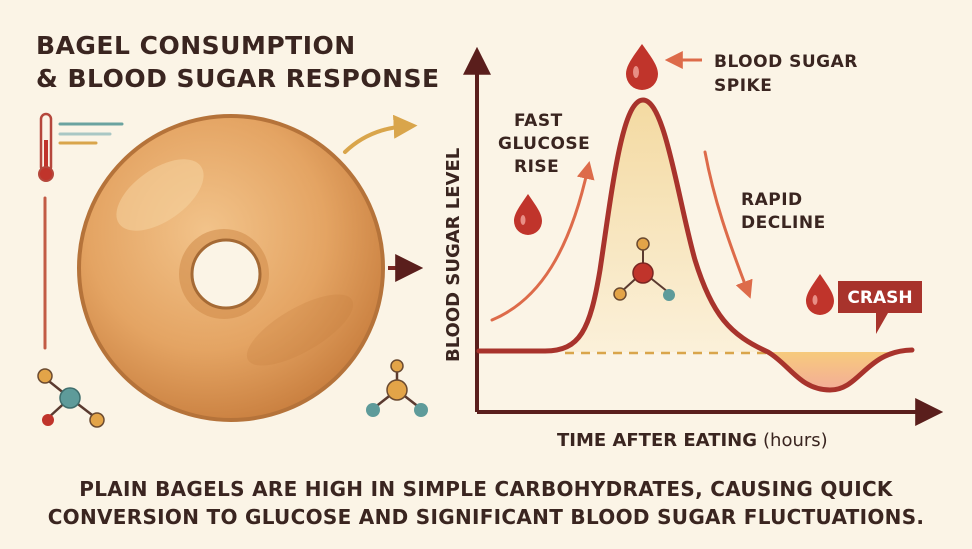 Image resolution: width=972 pixels, height=549 pixels. What do you see at coordinates (196, 45) in the screenshot?
I see `title-line-1: BAGEL CONSUMPTION` at bounding box center [196, 45].